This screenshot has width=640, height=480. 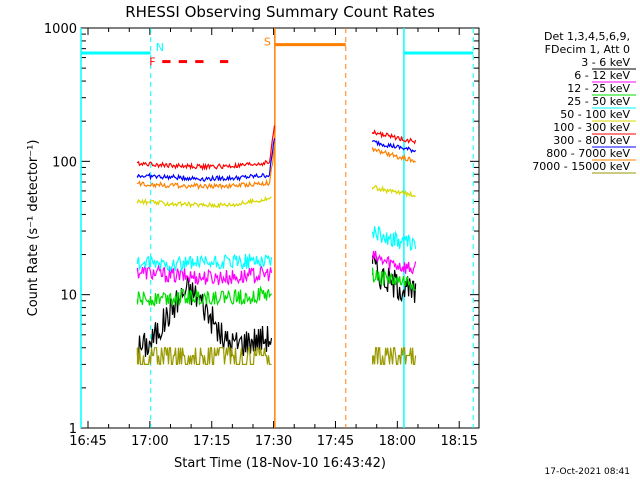 What do you see at coordinates (587, 472) in the screenshot?
I see `footer-date: 17-Oct-2021 08:41` at bounding box center [587, 472].